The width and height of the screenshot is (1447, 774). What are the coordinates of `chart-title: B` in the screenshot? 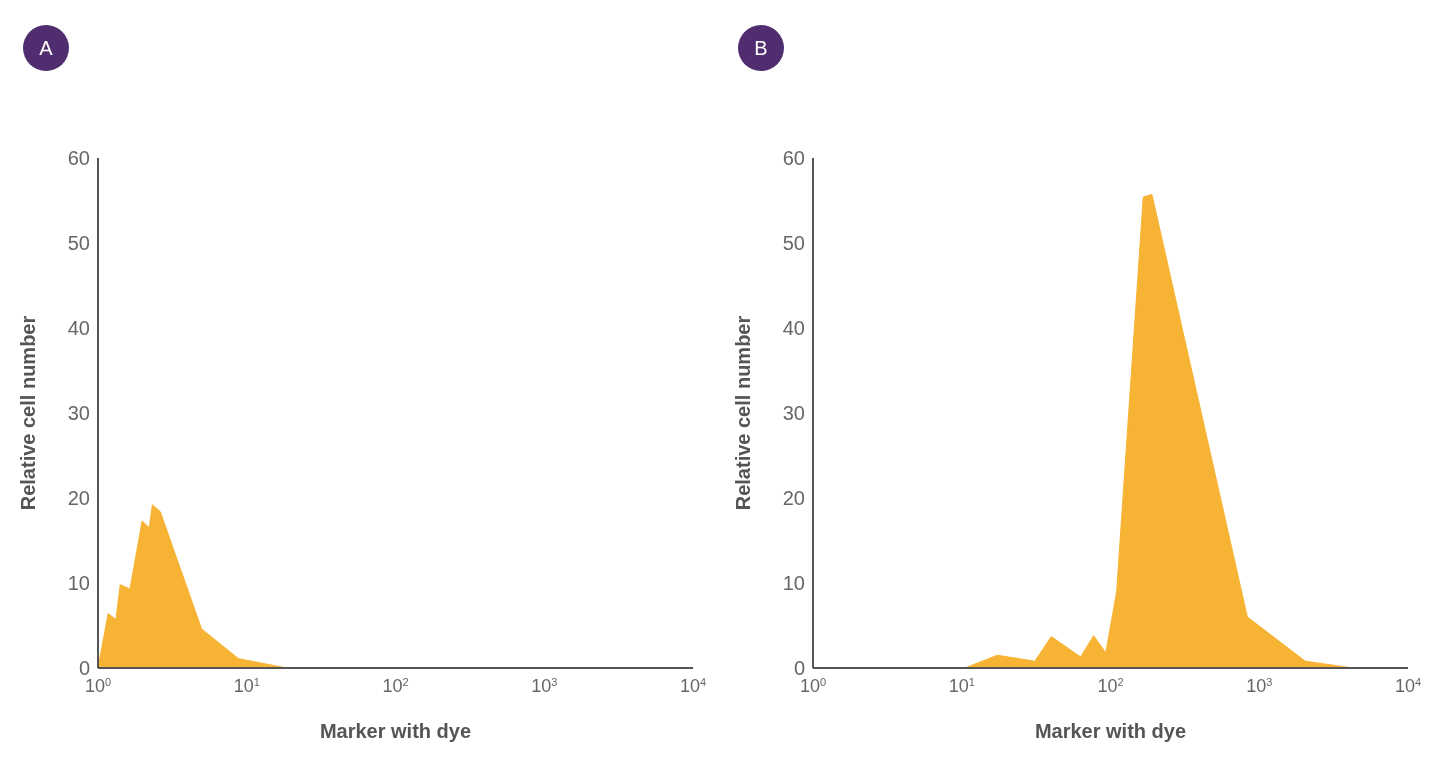 It's located at (761, 48).